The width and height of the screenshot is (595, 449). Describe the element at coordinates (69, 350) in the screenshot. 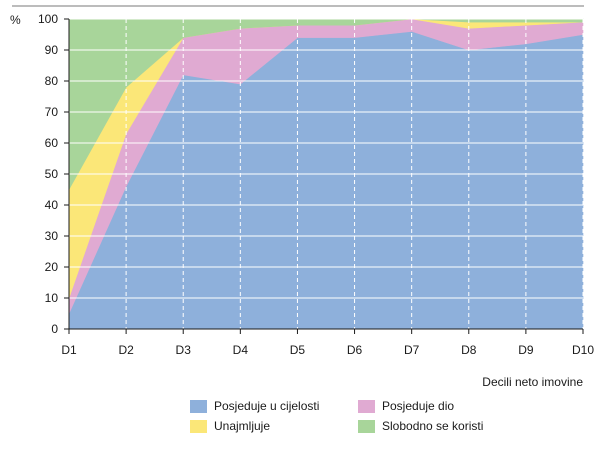

I see `x-tick-label: D1` at that location.